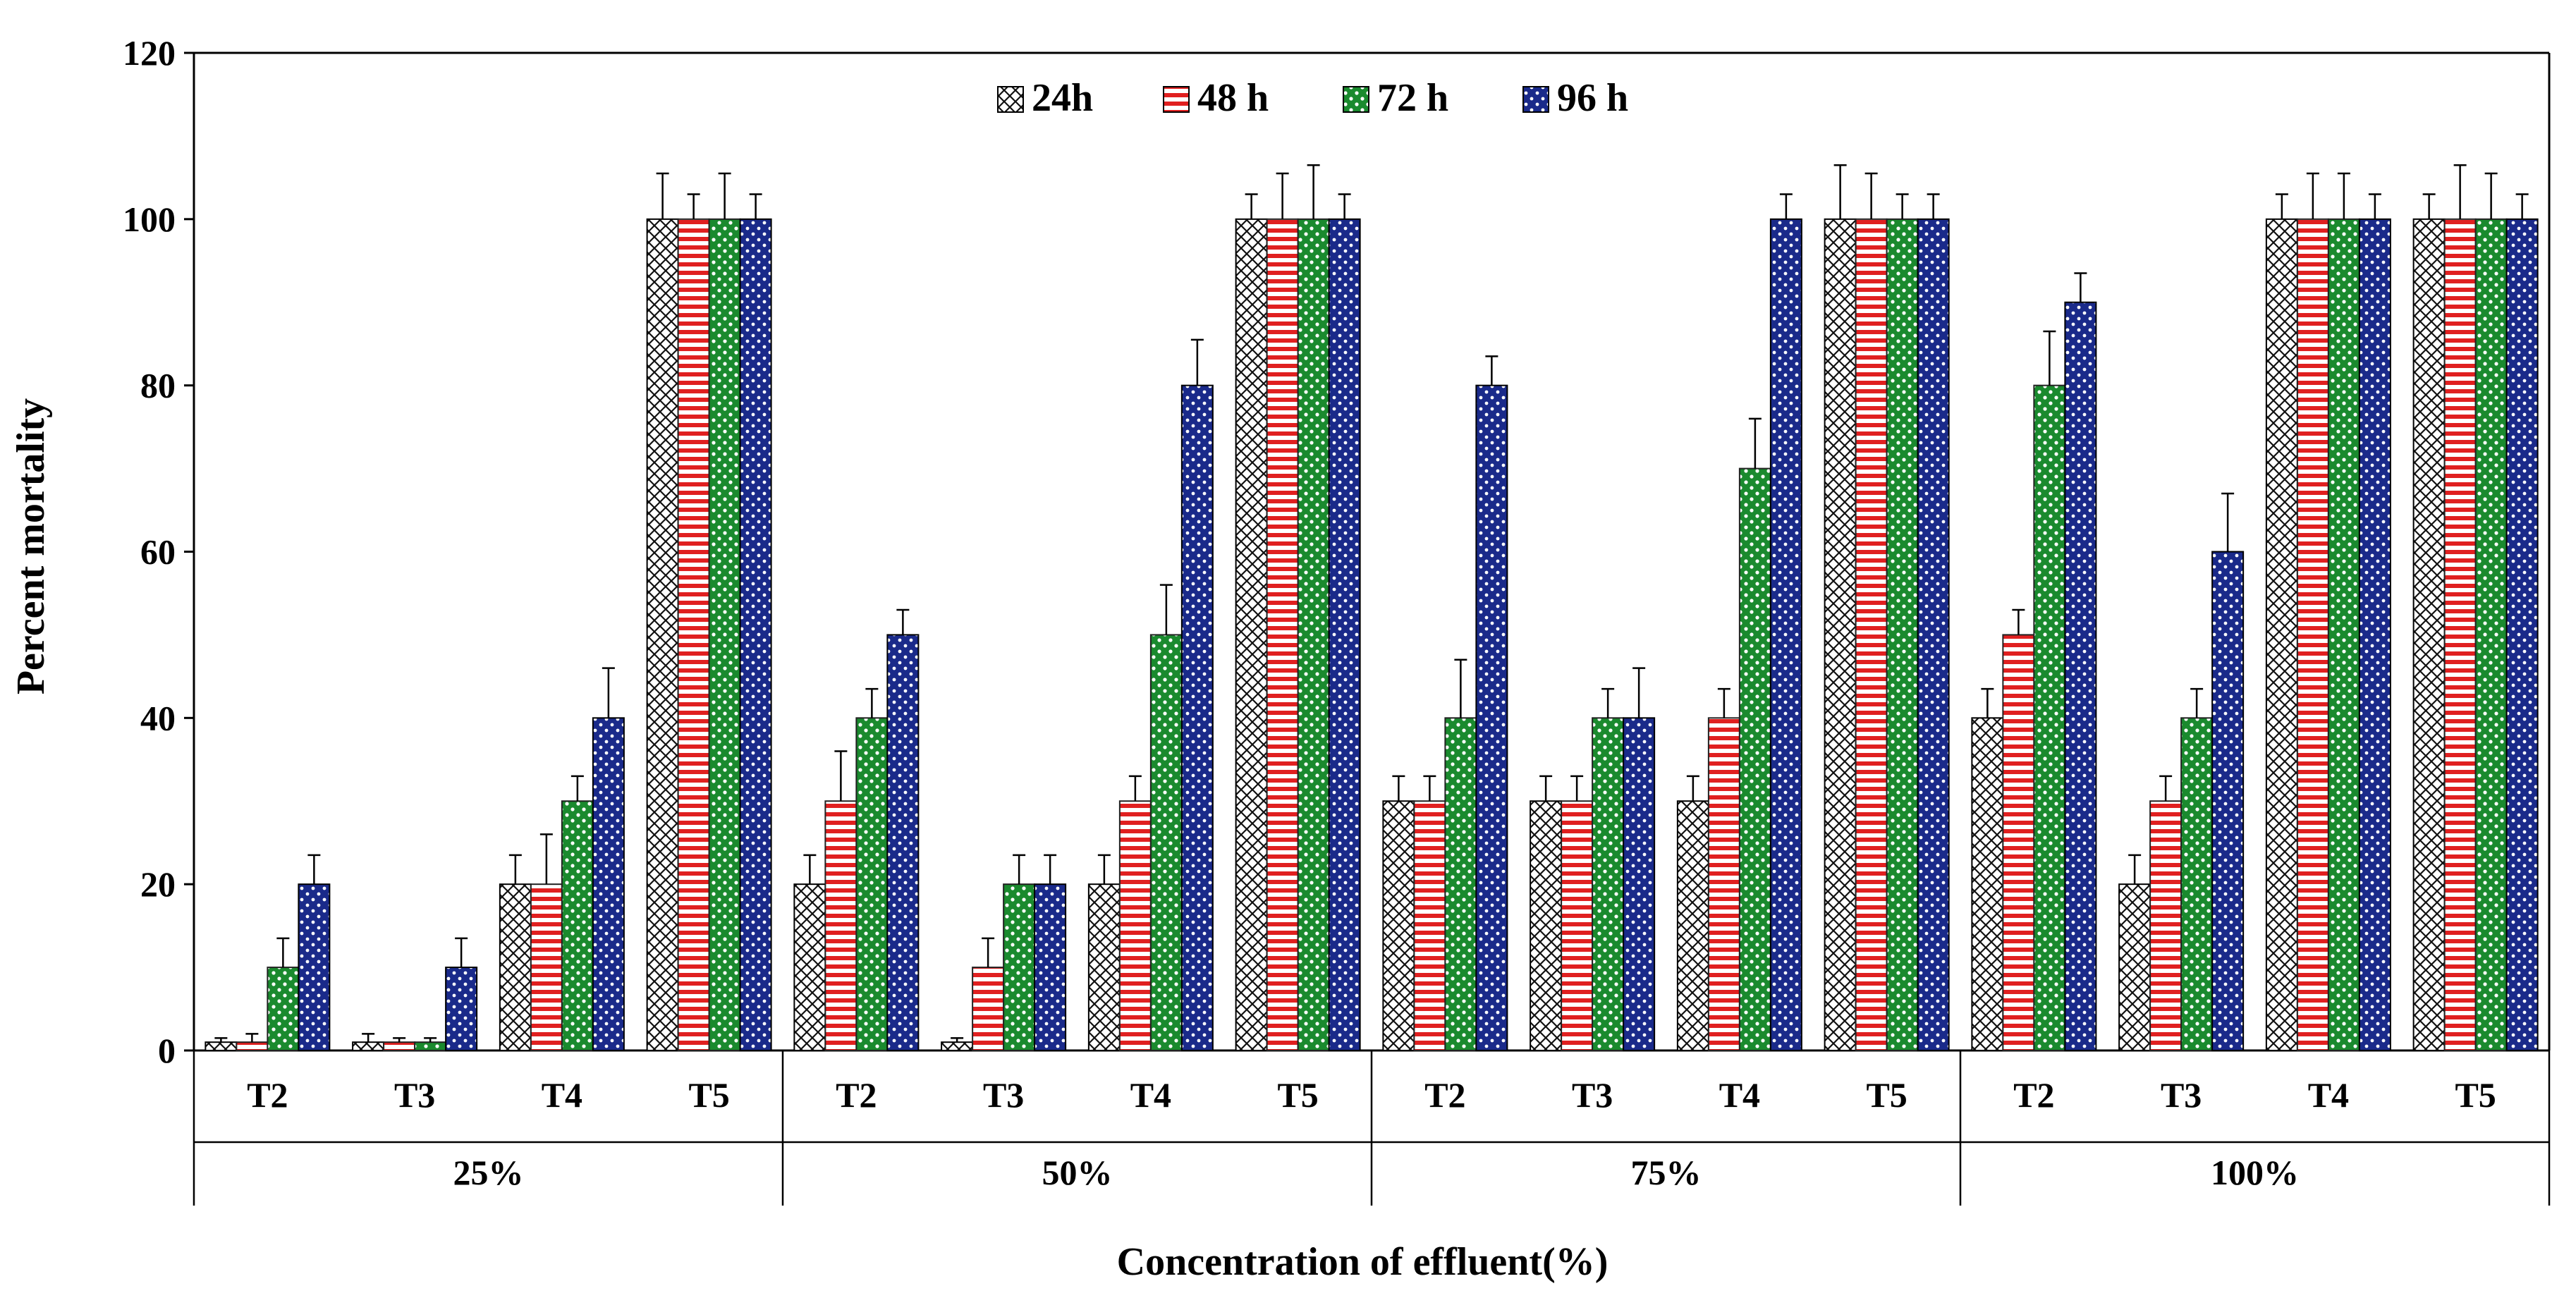 The height and width of the screenshot is (1305, 2576). I want to click on x-axis-title: Concentration of effluent(%), so click(1363, 1262).